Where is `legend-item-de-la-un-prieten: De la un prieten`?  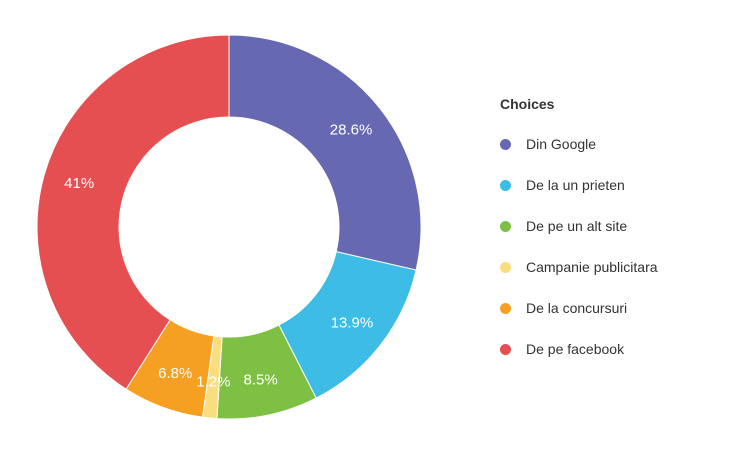
legend-item-de-la-un-prieten: De la un prieten is located at coordinates (579, 185).